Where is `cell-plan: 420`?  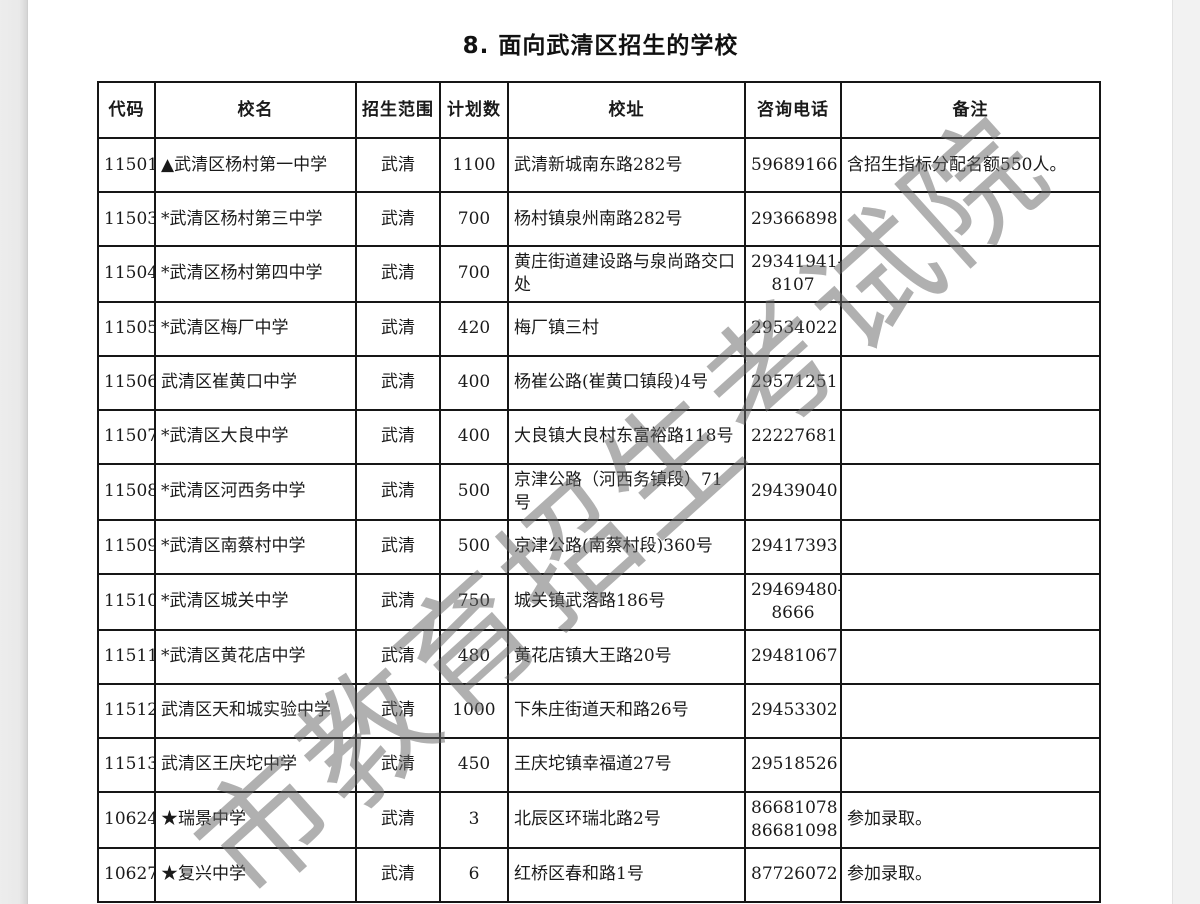
cell-plan: 420 is located at coordinates (474, 328).